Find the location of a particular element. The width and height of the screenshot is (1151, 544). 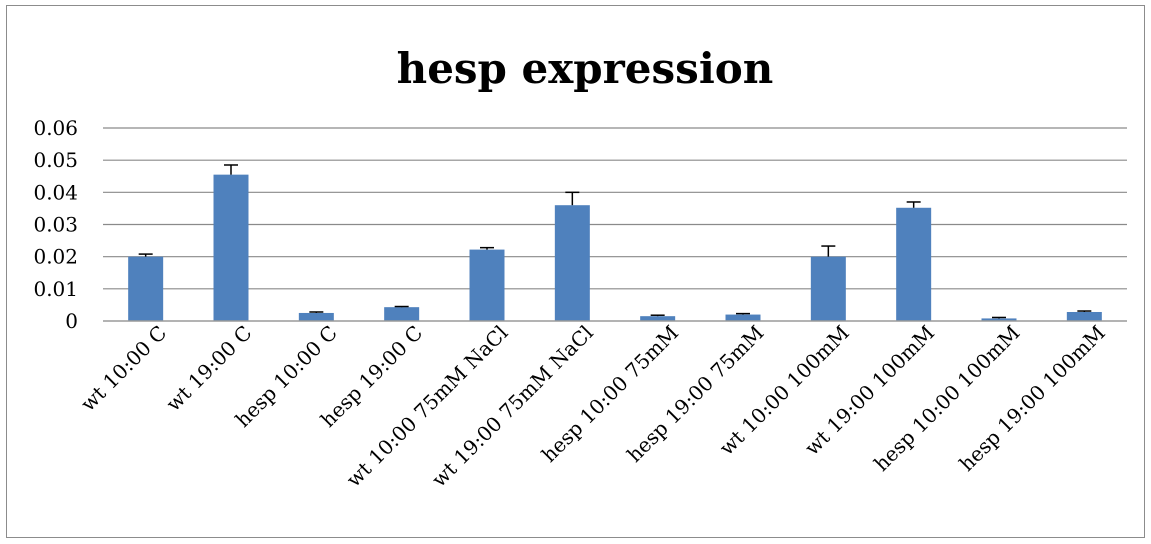

y-tick-label: 0.05 is located at coordinates (55, 160).